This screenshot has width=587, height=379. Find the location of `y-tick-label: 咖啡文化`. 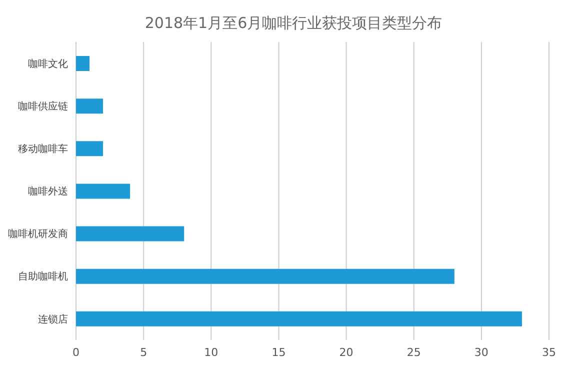

y-tick-label: 咖啡文化 is located at coordinates (48, 64).